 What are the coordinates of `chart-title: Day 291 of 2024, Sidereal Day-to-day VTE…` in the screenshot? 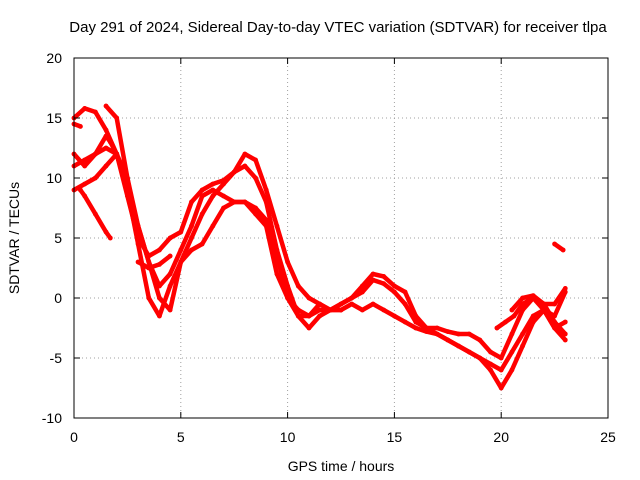 It's located at (338, 27).